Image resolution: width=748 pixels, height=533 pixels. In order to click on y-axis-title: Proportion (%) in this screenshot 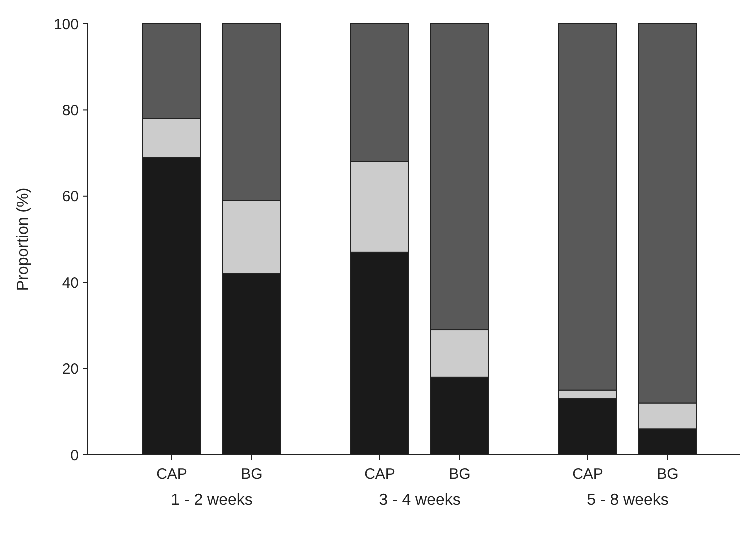, I will do `click(23, 240)`.